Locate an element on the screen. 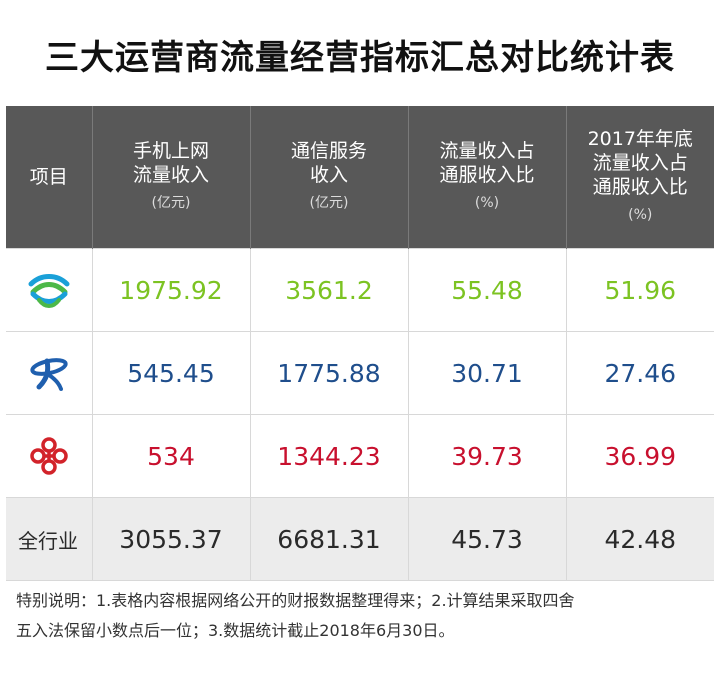 This screenshot has height=676, width=720. data-share-value: 39.73 is located at coordinates (486, 456).